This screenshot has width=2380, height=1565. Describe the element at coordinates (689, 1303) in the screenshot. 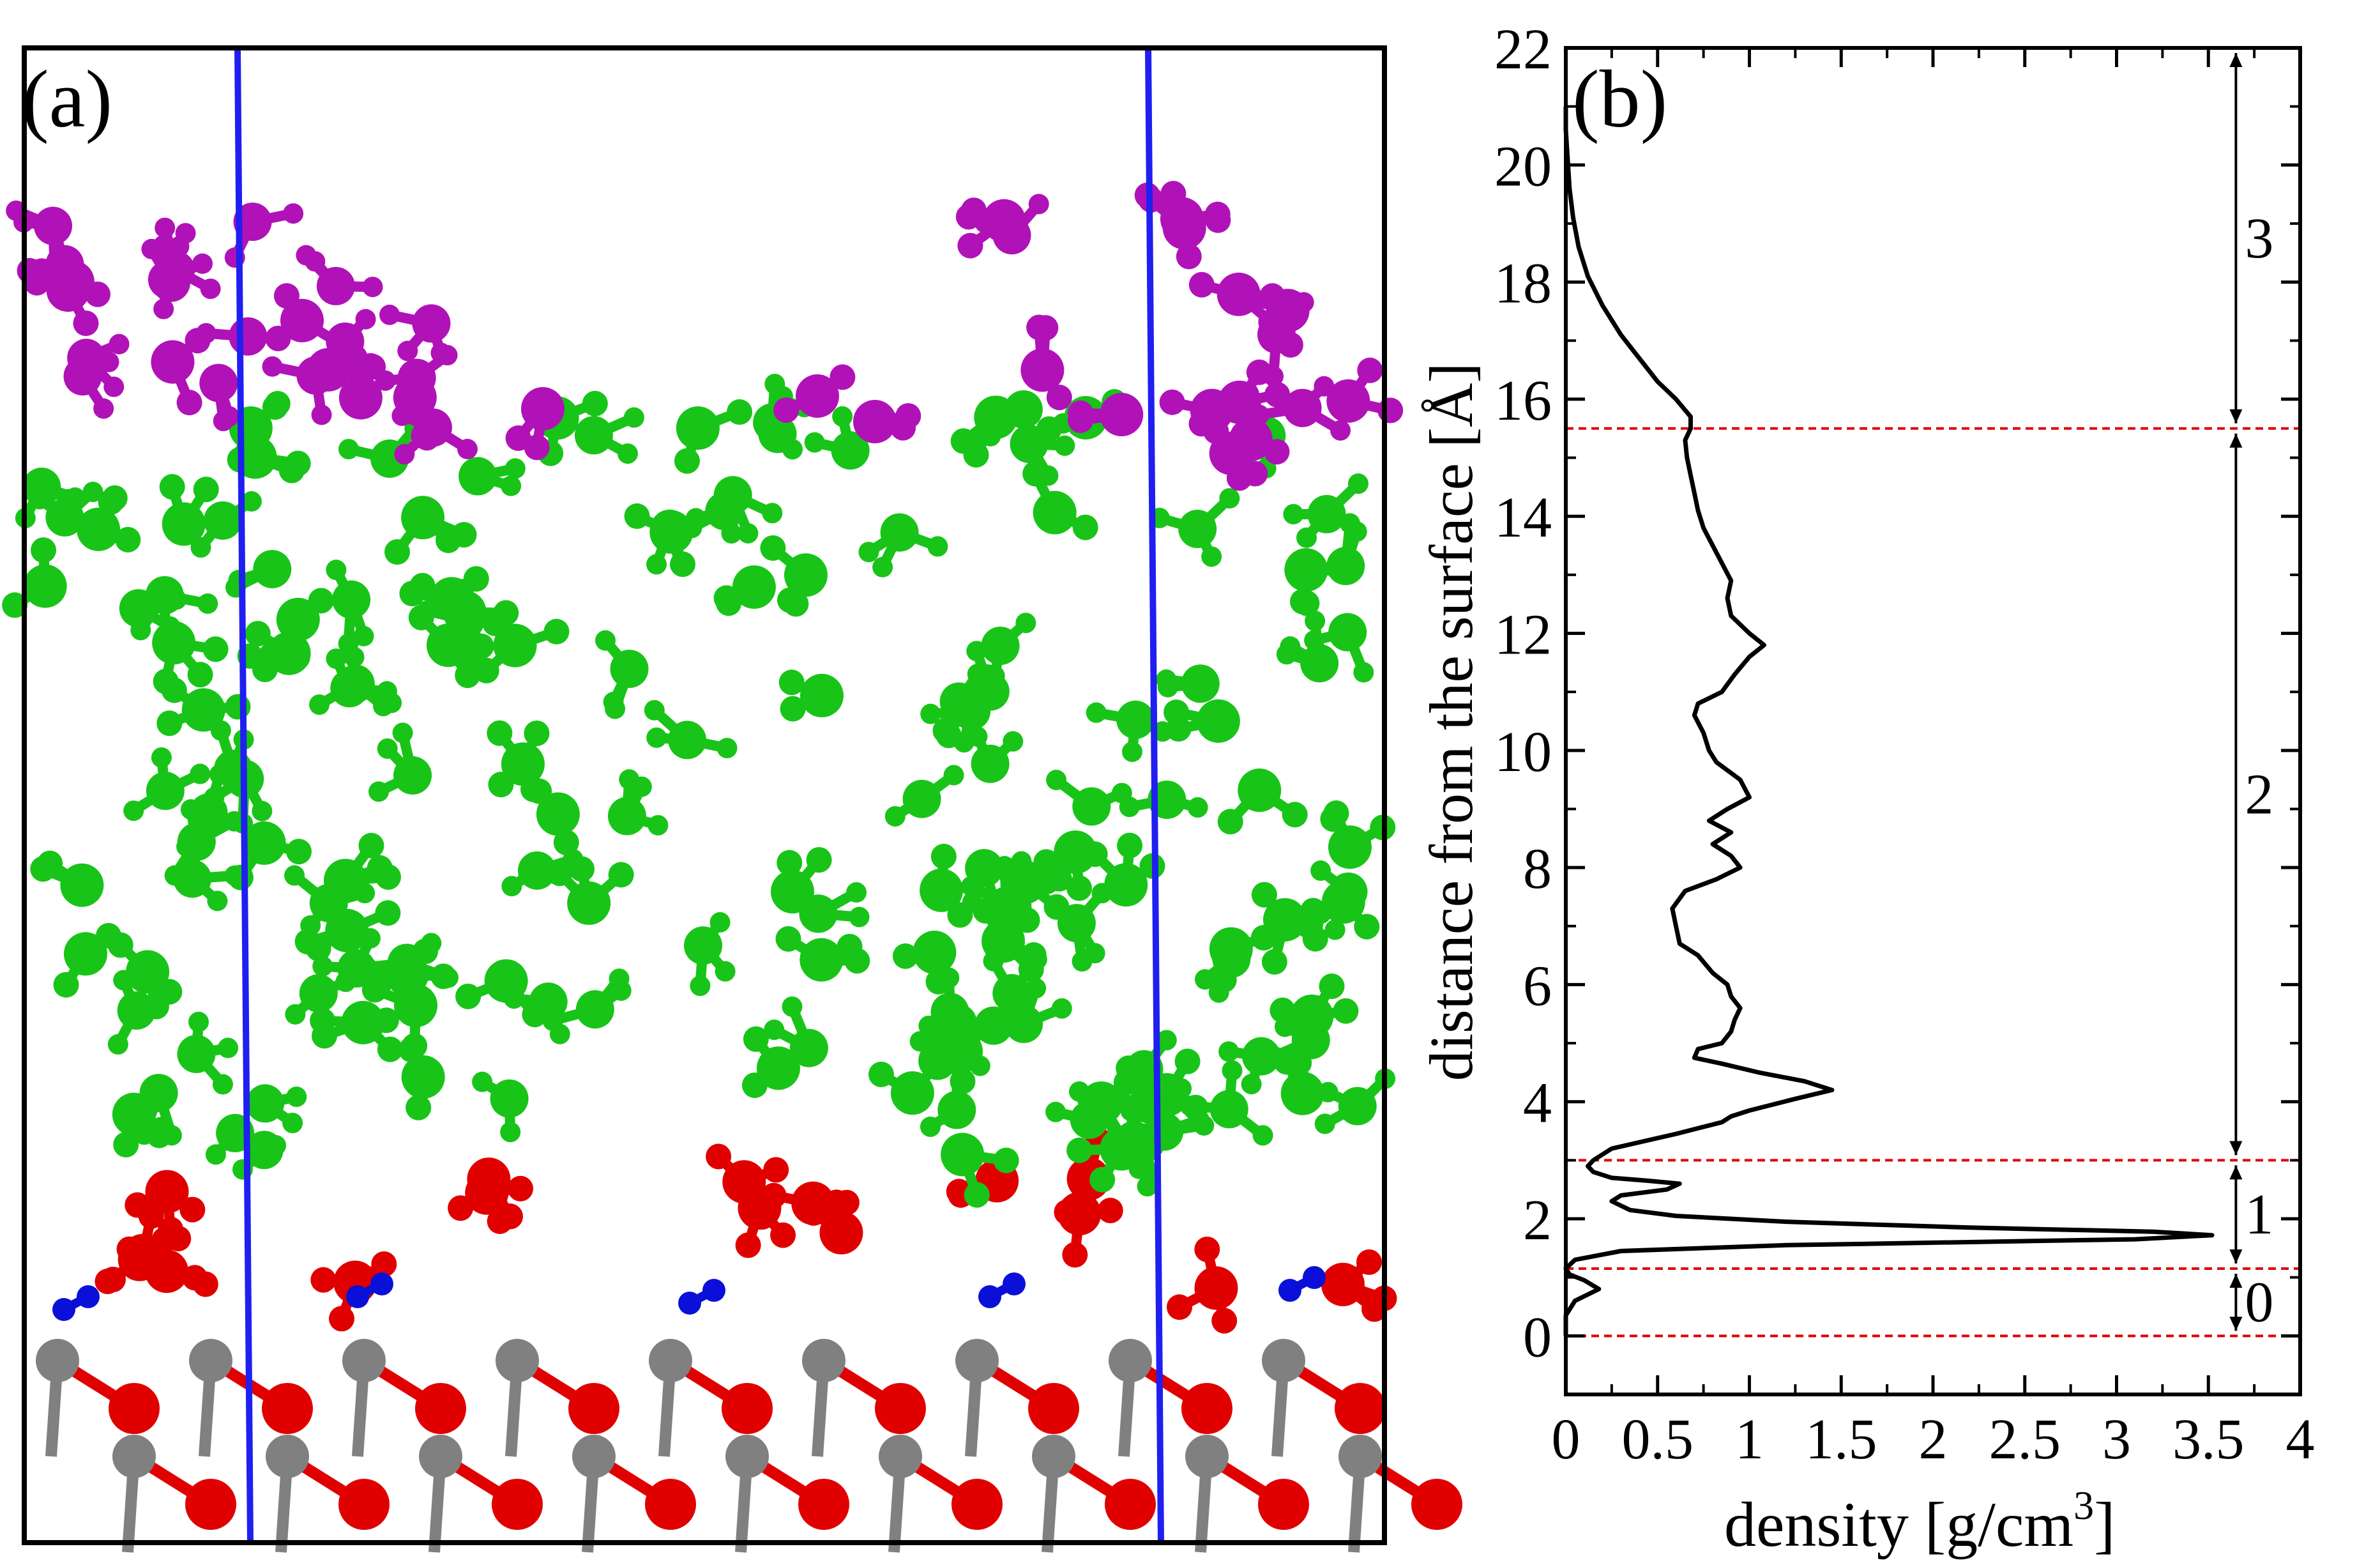

I see `blue-molecule-atom` at that location.